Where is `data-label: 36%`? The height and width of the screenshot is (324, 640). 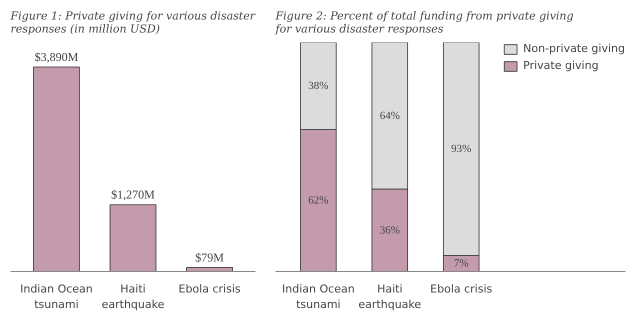 data-label: 36% is located at coordinates (390, 230).